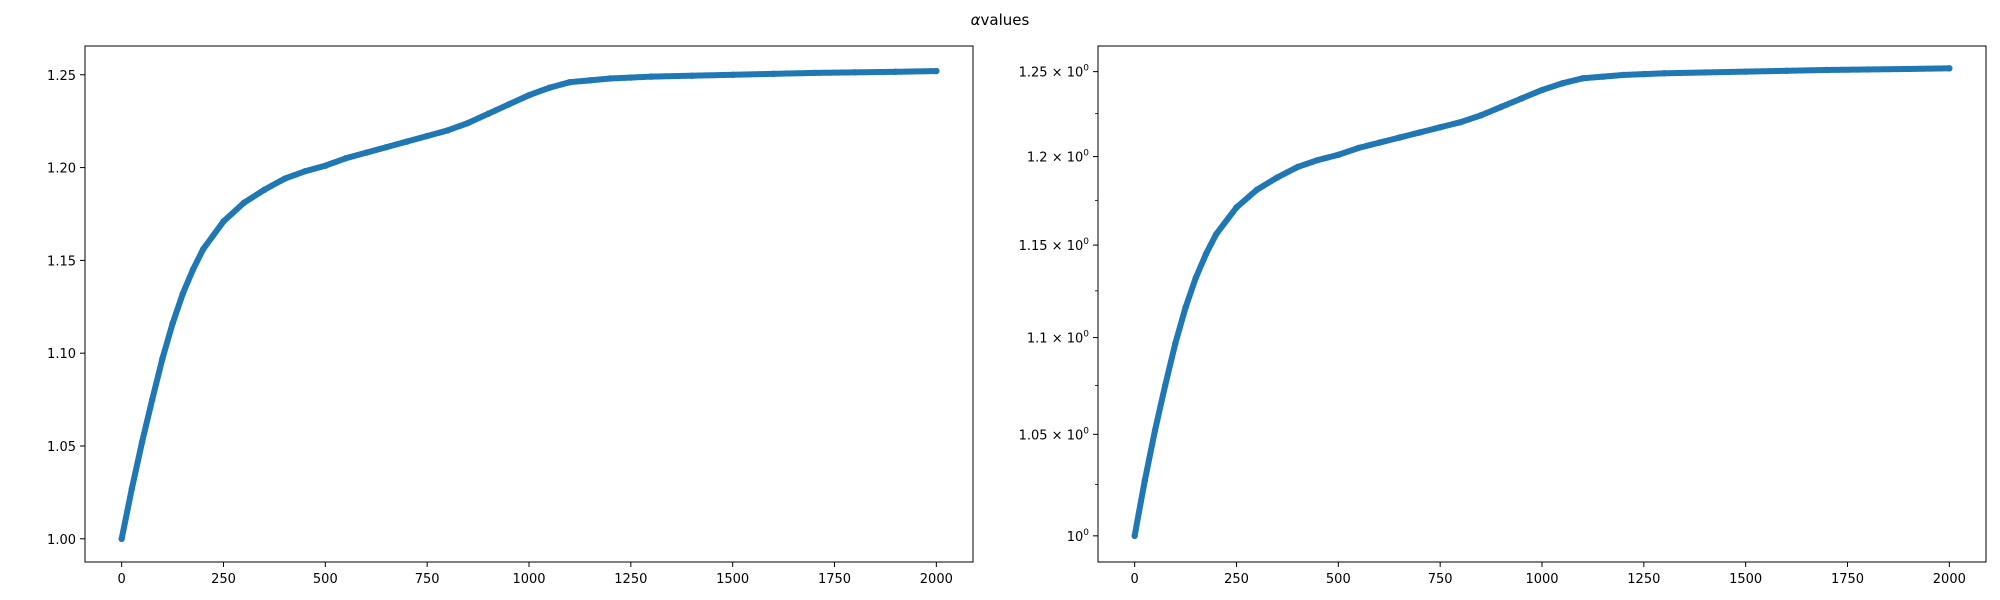  Describe the element at coordinates (1236, 579) in the screenshot. I see `x-tick-label: 250` at that location.